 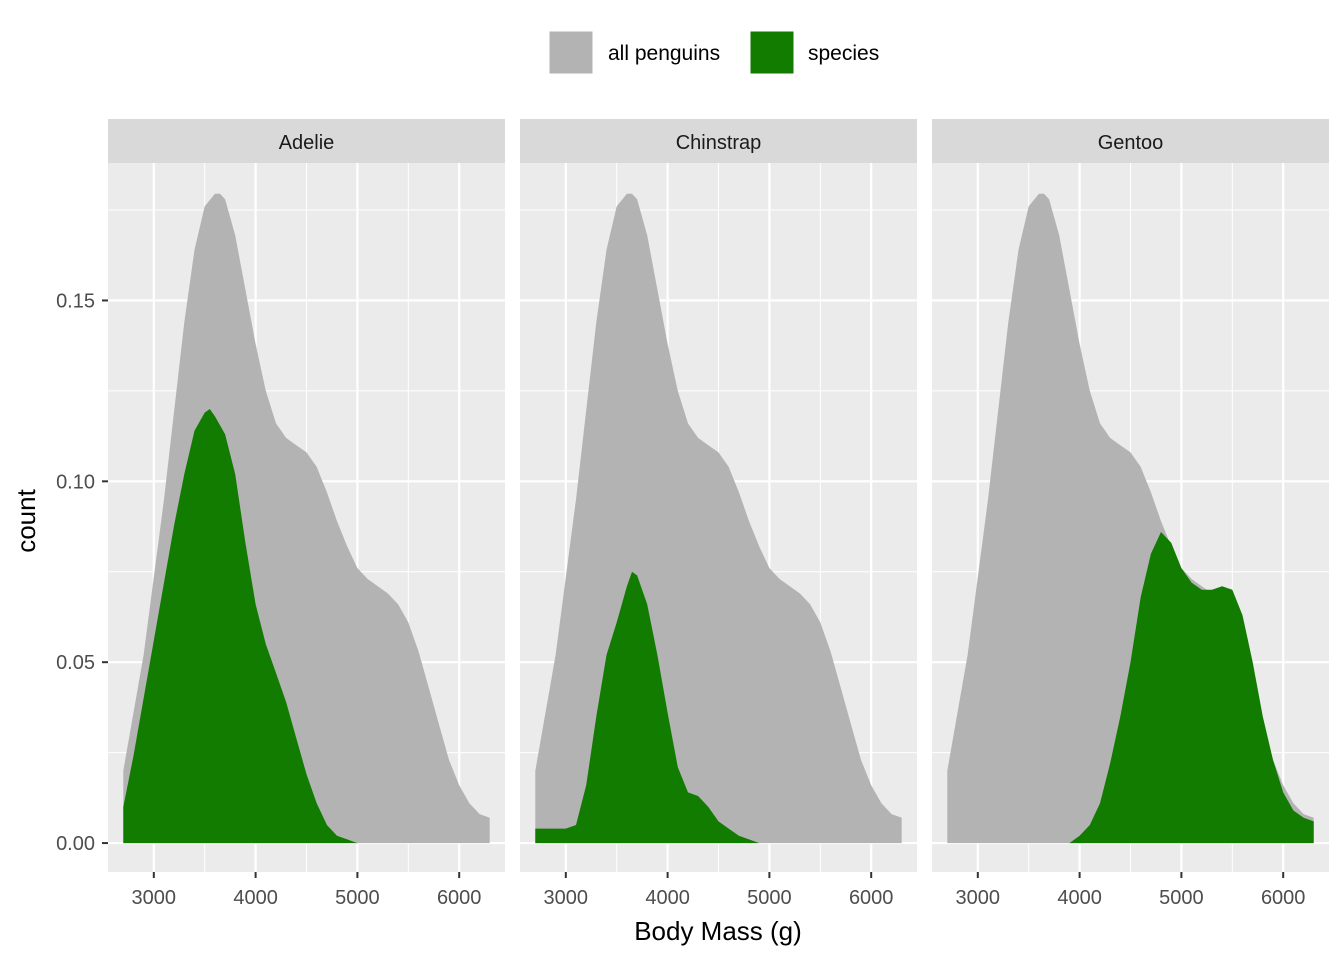 What do you see at coordinates (1130, 688) in the screenshot?
I see `area-species-gentoo` at bounding box center [1130, 688].